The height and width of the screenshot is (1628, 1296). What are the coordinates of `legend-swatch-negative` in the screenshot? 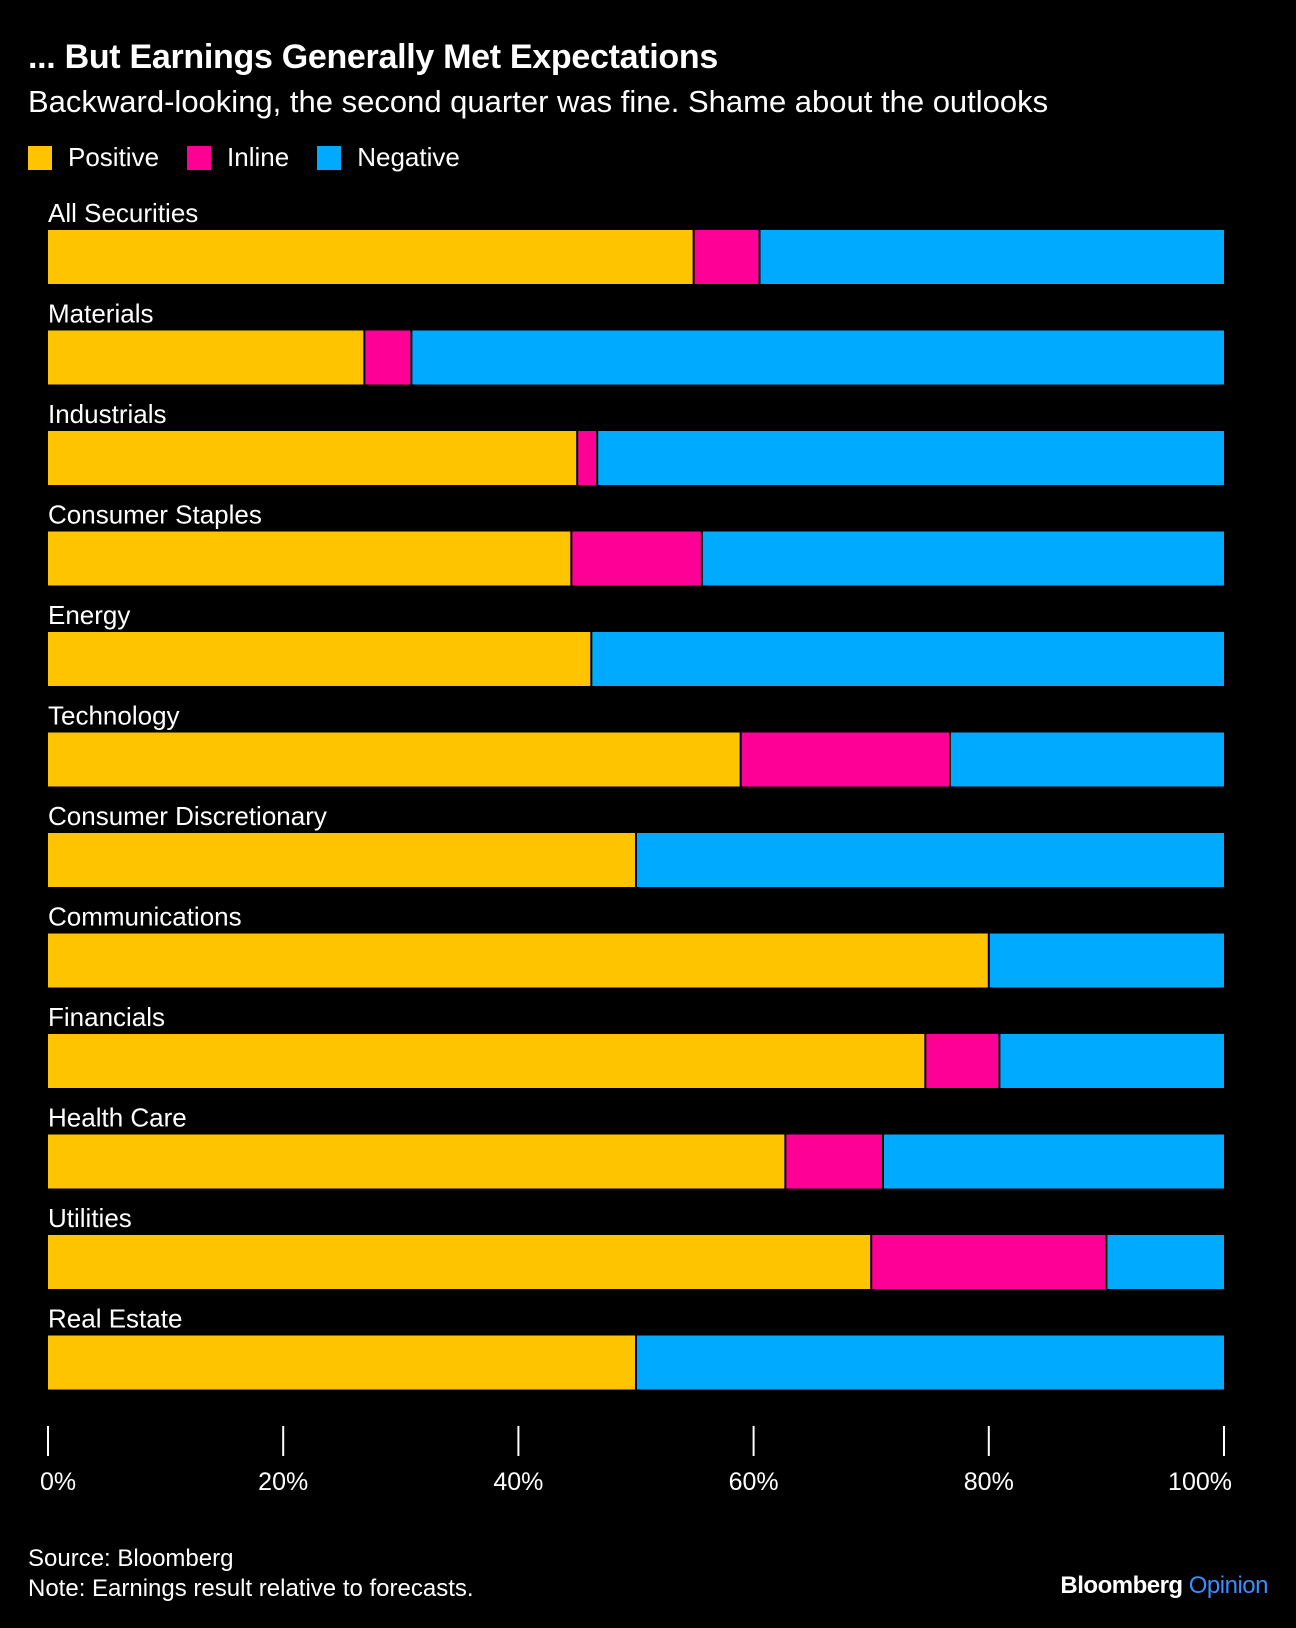 It's located at (329, 157).